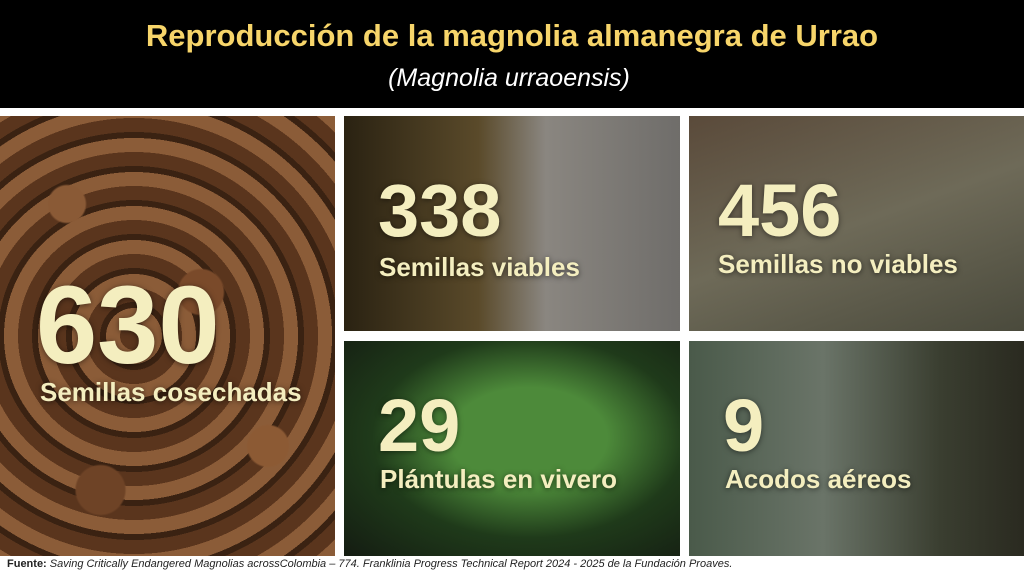  I want to click on stat-label: Semillas cosechadas, so click(171, 392).